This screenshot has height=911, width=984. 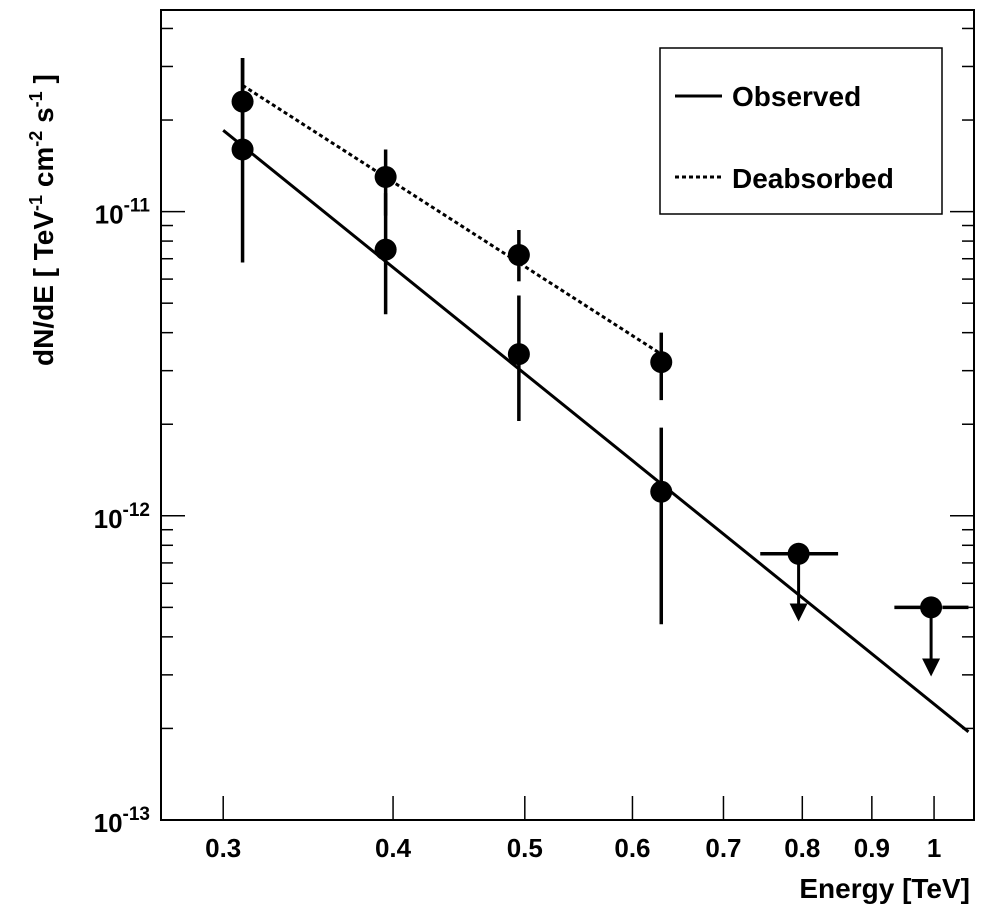 I want to click on y-label-exp1: -1, so click(x=36, y=203).